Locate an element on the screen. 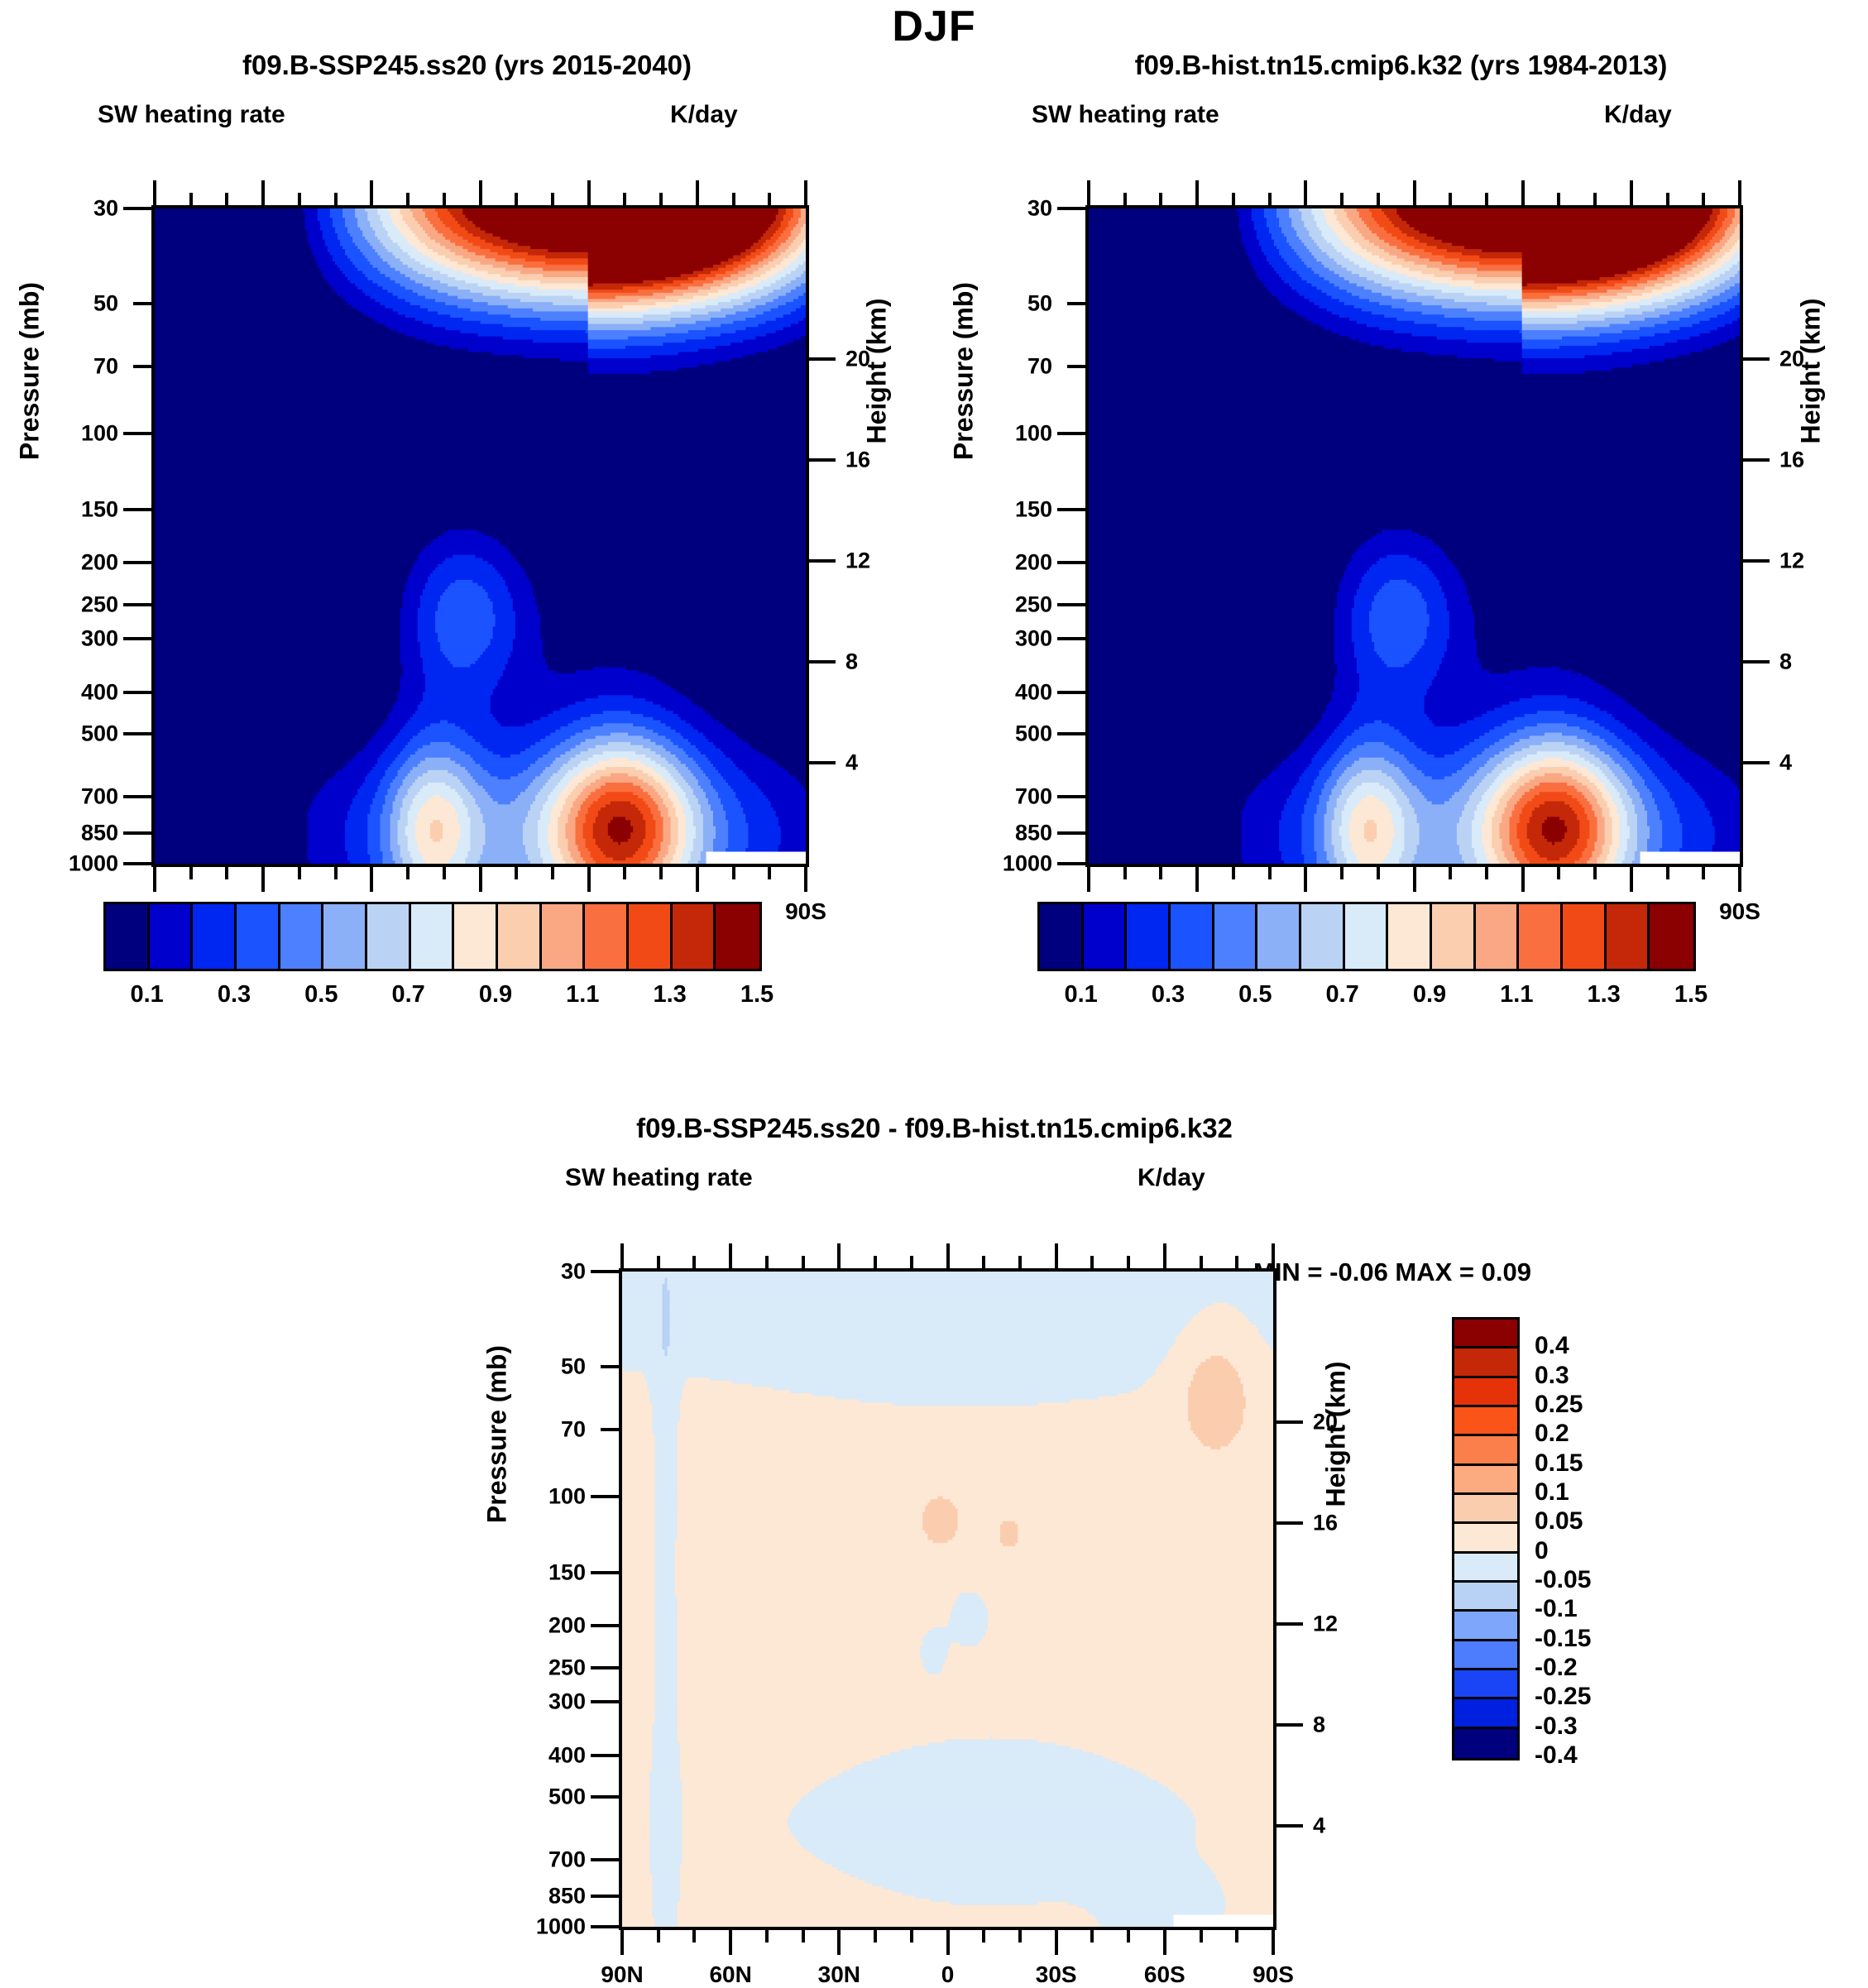 The height and width of the screenshot is (1988, 1868). colorbar-tick-label: 0.15 is located at coordinates (1559, 1463).